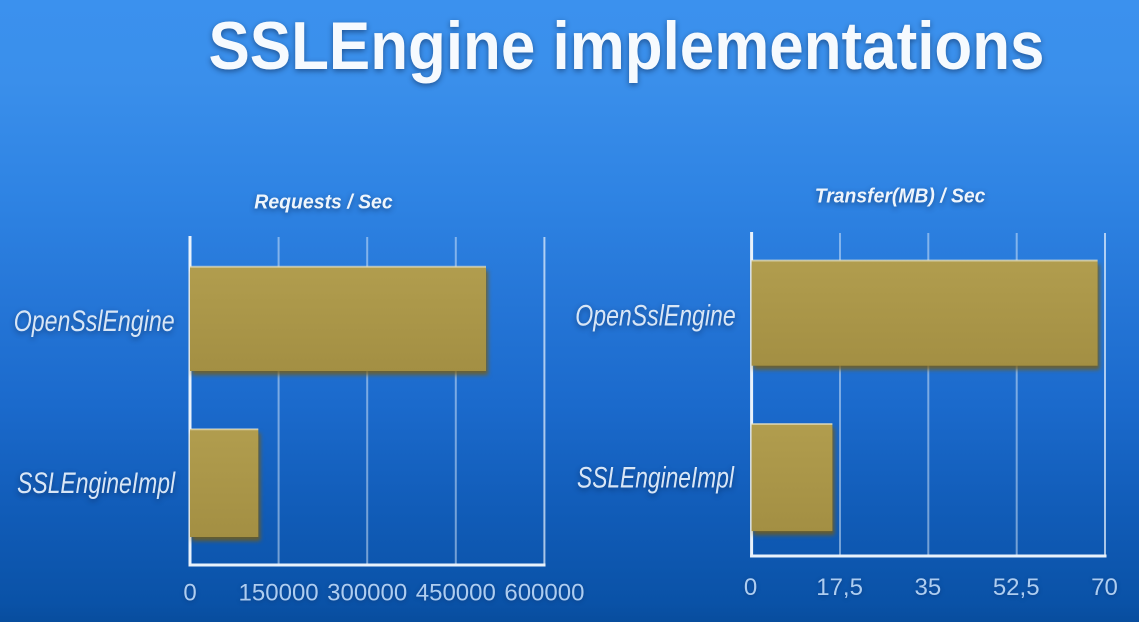  What do you see at coordinates (367, 593) in the screenshot?
I see `svg-text: 300000` at bounding box center [367, 593].